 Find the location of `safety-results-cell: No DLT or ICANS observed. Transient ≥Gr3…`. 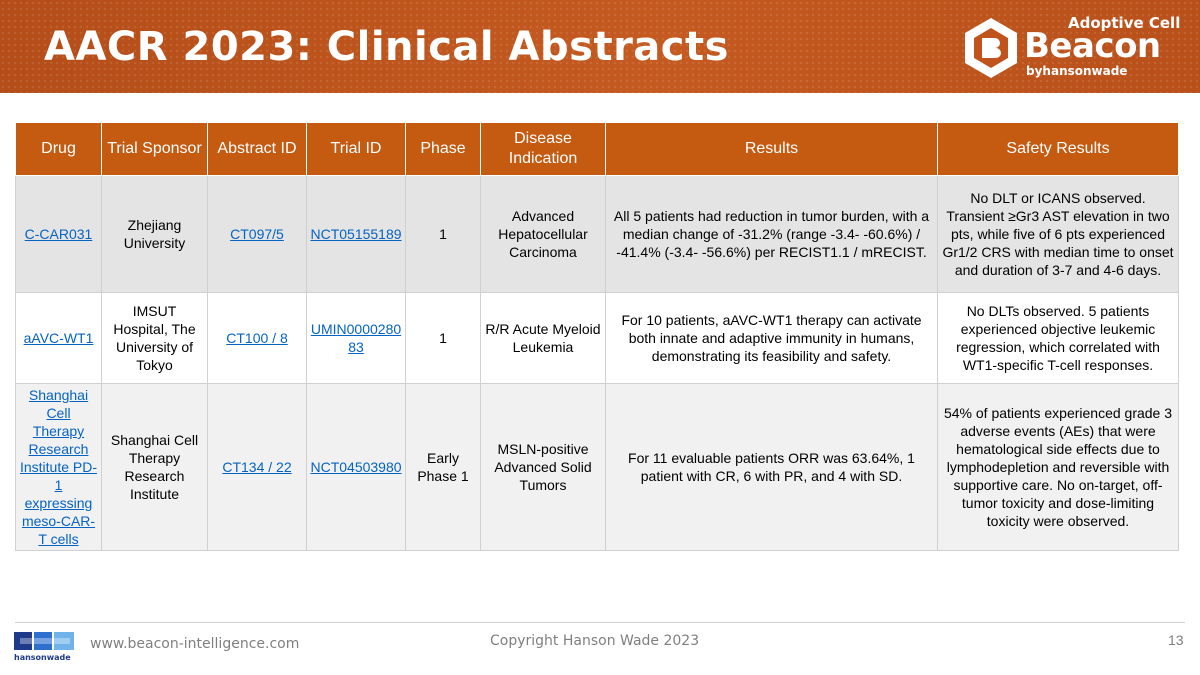

safety-results-cell: No DLT or ICANS observed. Transient ≥Gr3… is located at coordinates (1058, 234).